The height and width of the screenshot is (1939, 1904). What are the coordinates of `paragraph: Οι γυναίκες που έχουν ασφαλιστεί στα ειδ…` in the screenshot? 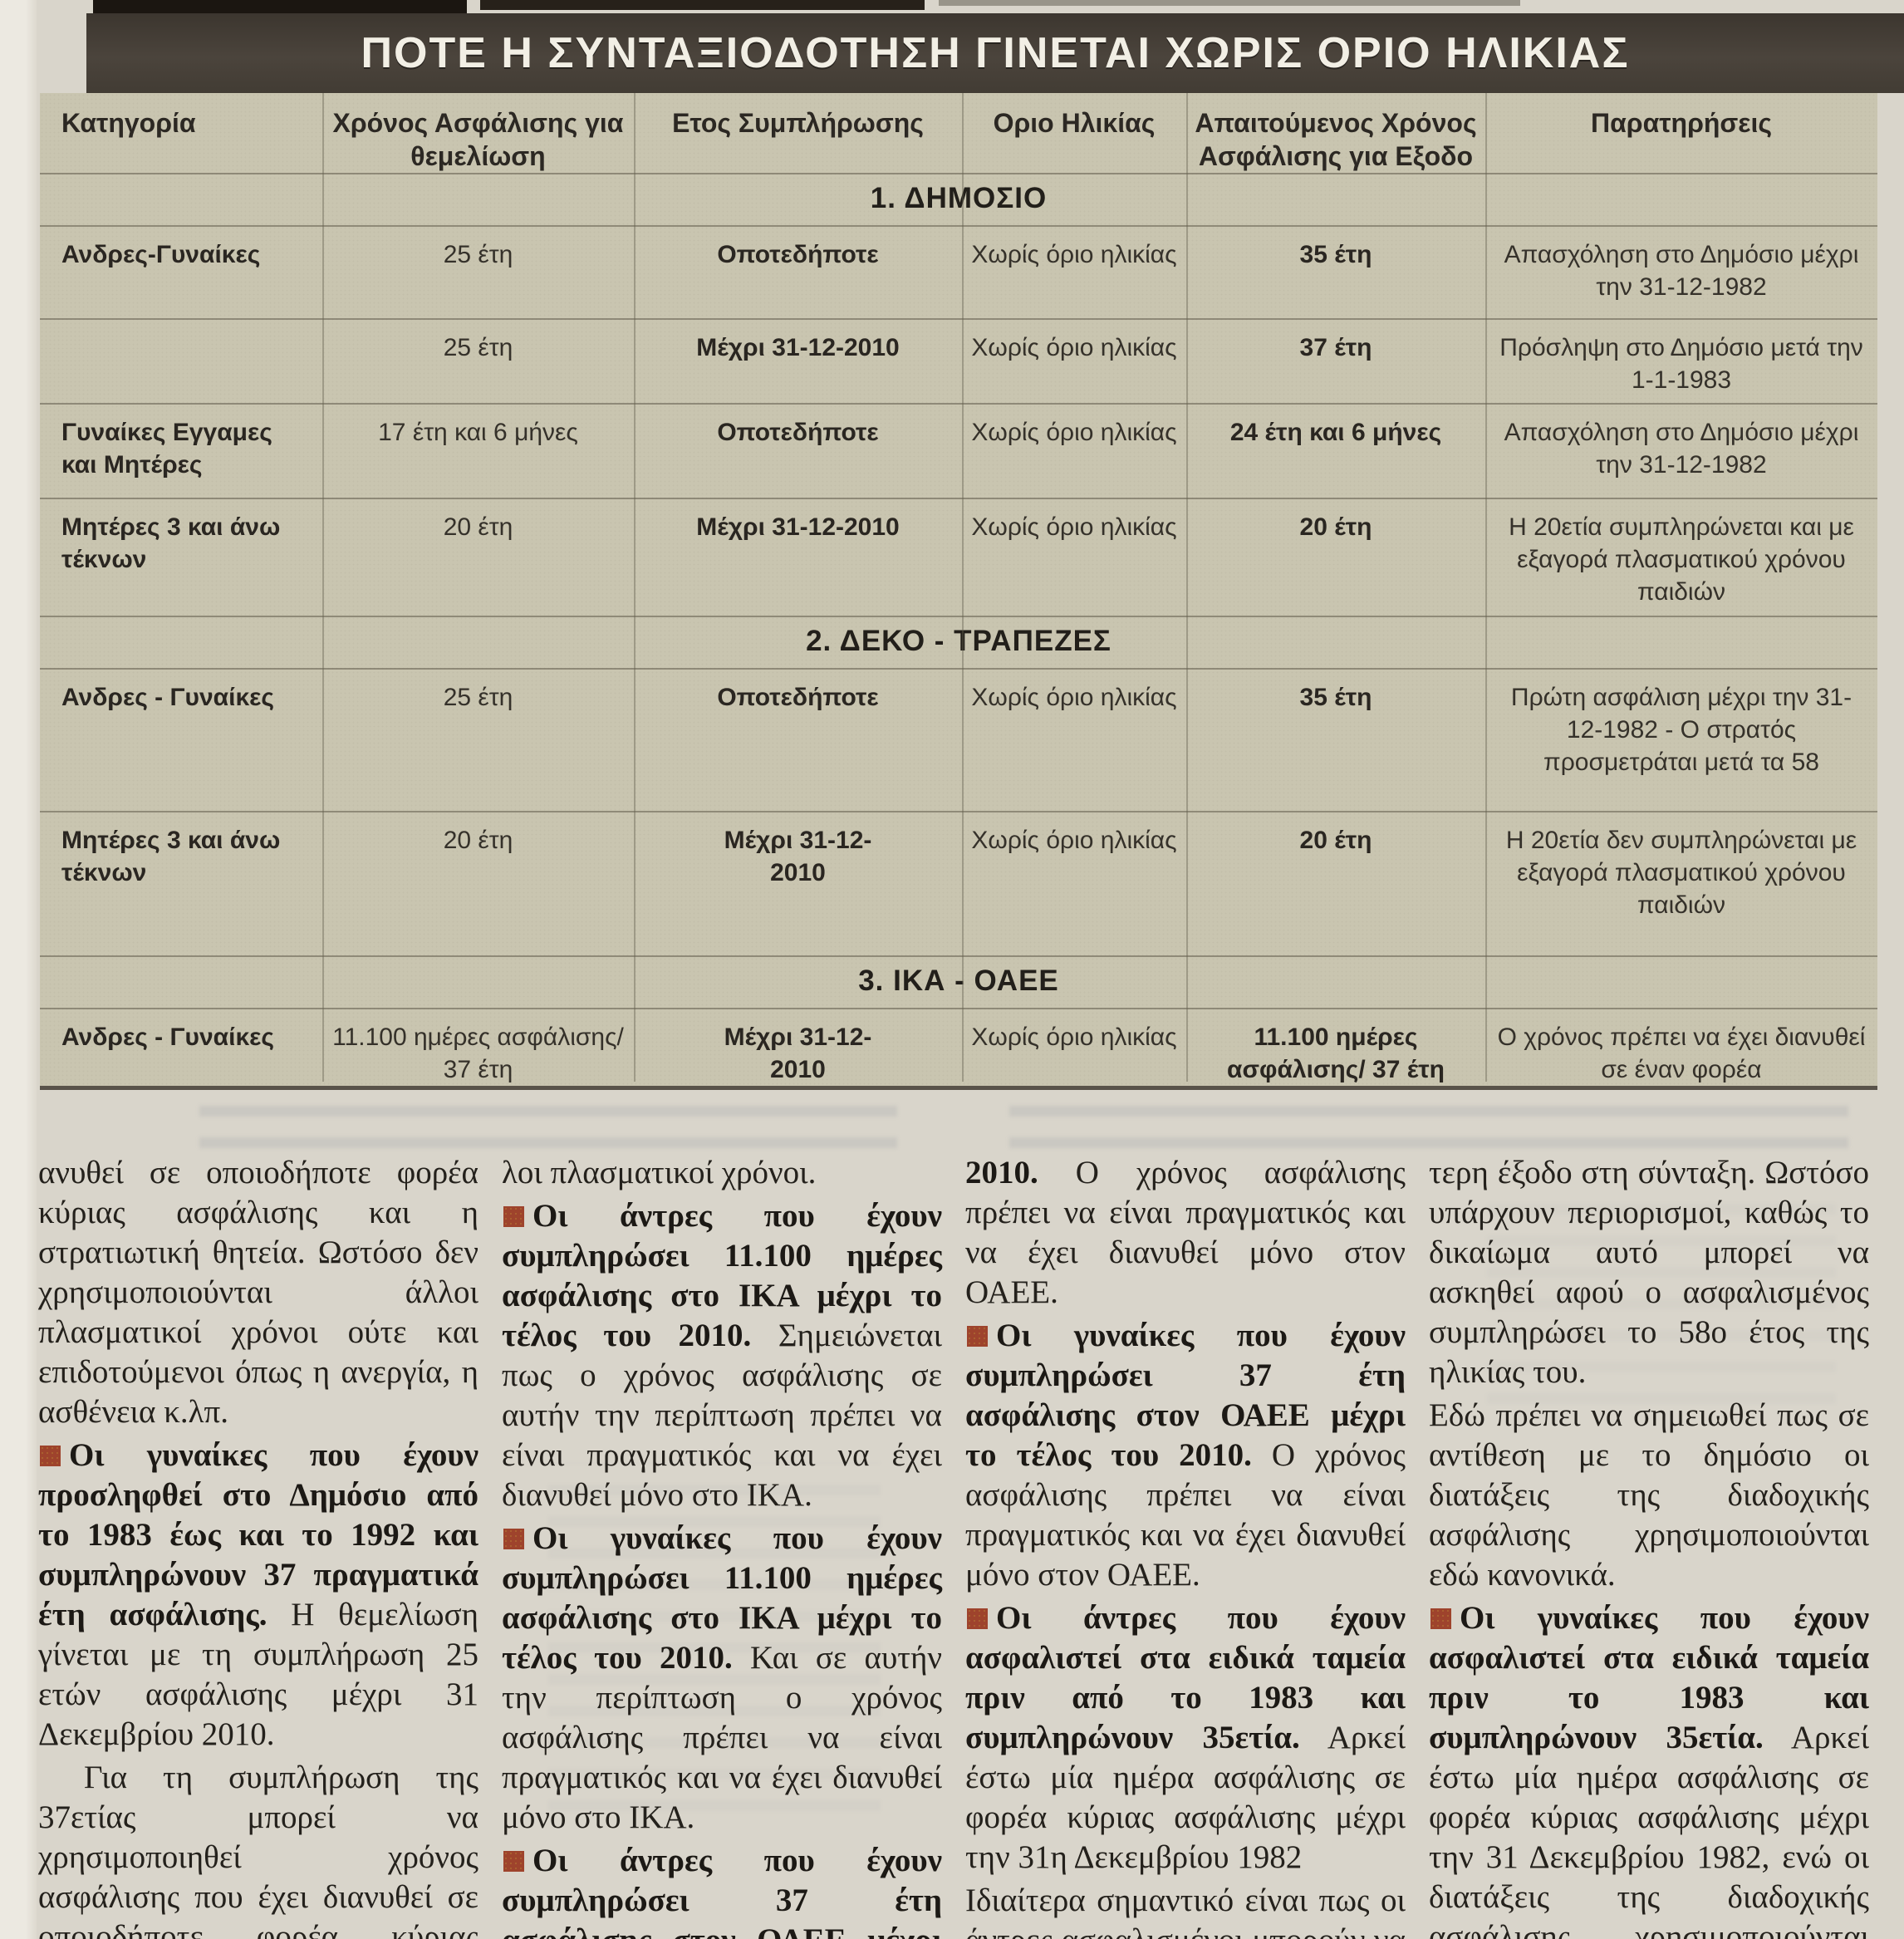 It's located at (1649, 1768).